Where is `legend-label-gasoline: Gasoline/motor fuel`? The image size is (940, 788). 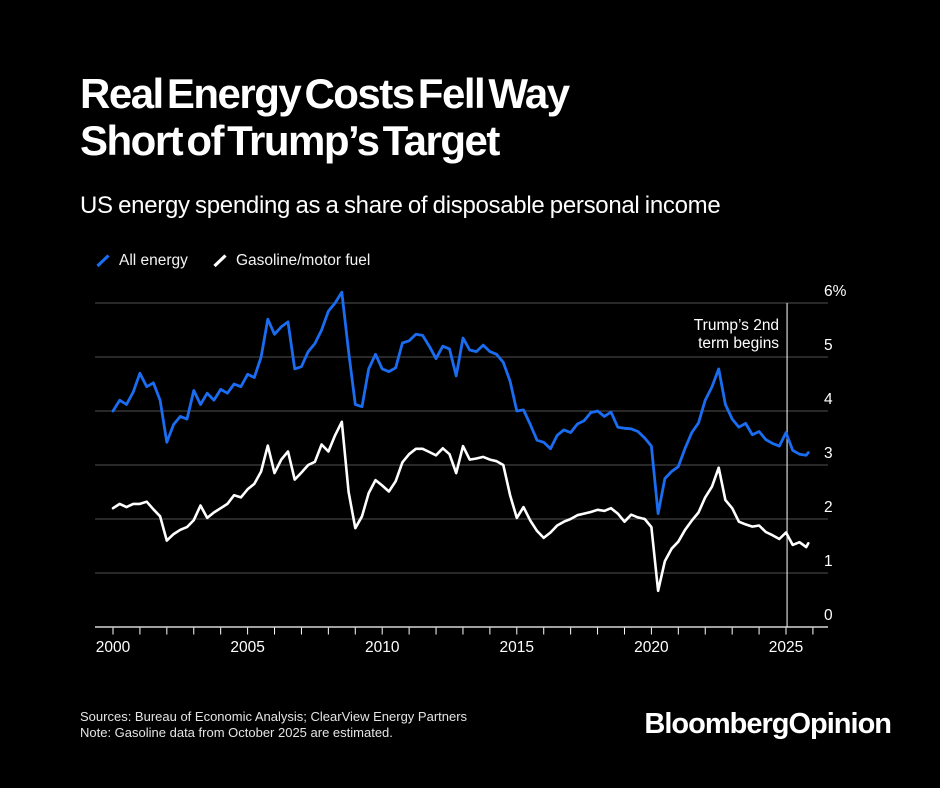
legend-label-gasoline: Gasoline/motor fuel is located at coordinates (303, 260).